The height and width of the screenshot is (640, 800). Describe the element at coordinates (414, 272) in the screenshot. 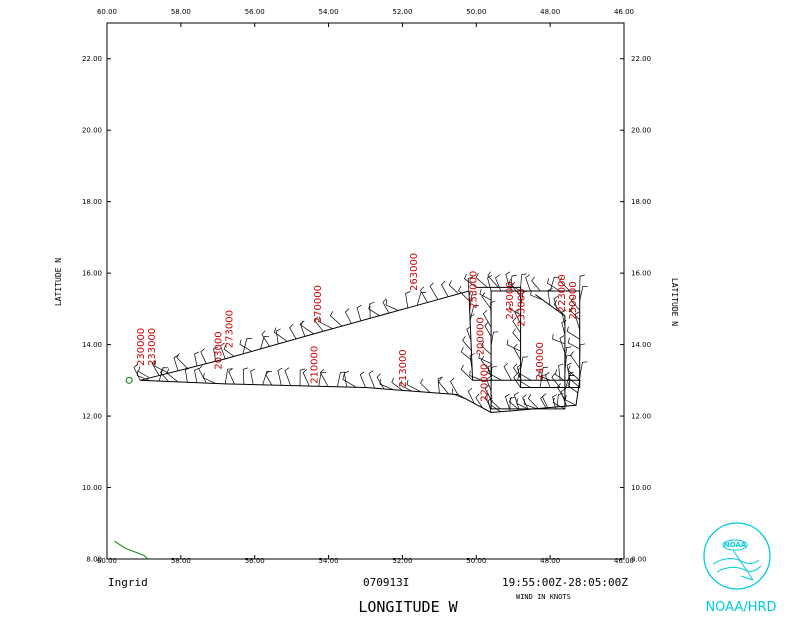

I see `time-label: 263000` at that location.